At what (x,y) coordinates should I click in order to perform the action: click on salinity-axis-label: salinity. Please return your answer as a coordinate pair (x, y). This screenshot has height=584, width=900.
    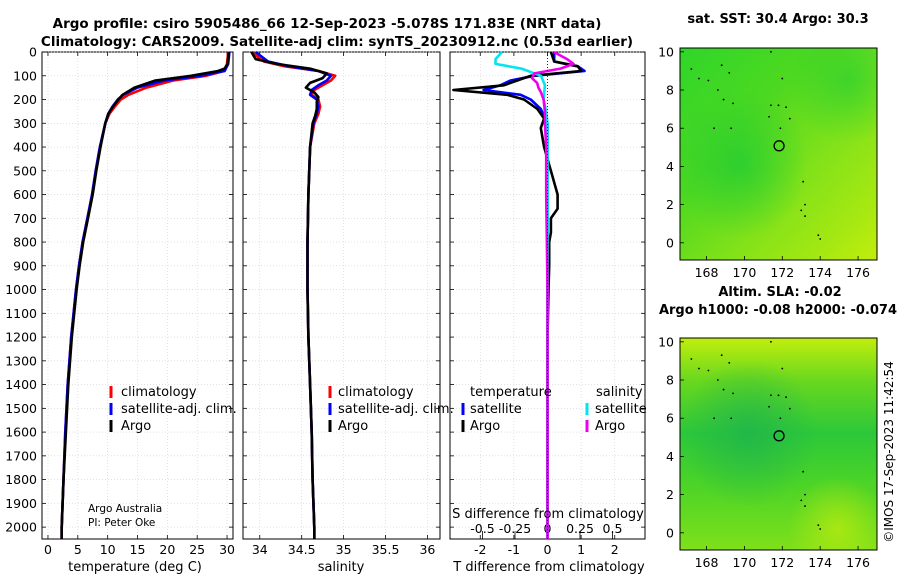
    Looking at the image, I should click on (341, 567).